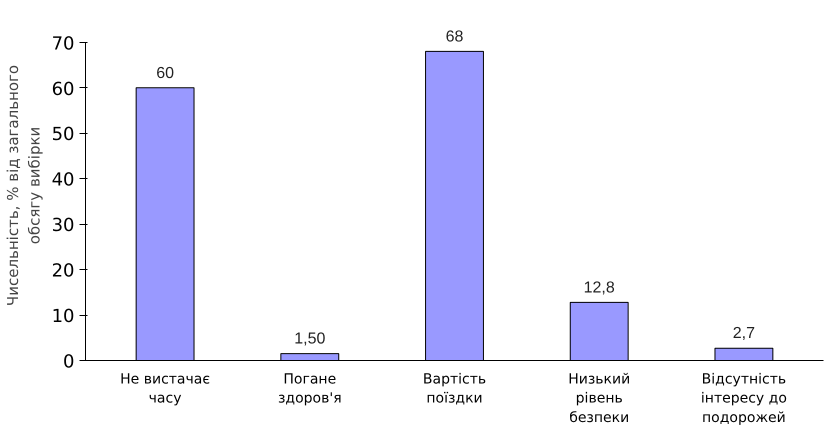 The height and width of the screenshot is (428, 831). What do you see at coordinates (63, 225) in the screenshot?
I see `y-tick-label: 30` at bounding box center [63, 225].